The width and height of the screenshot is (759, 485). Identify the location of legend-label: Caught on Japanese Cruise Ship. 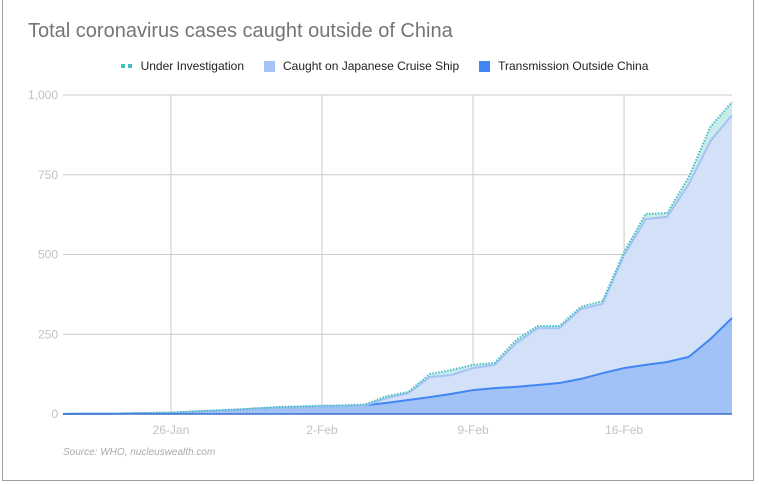
(371, 66).